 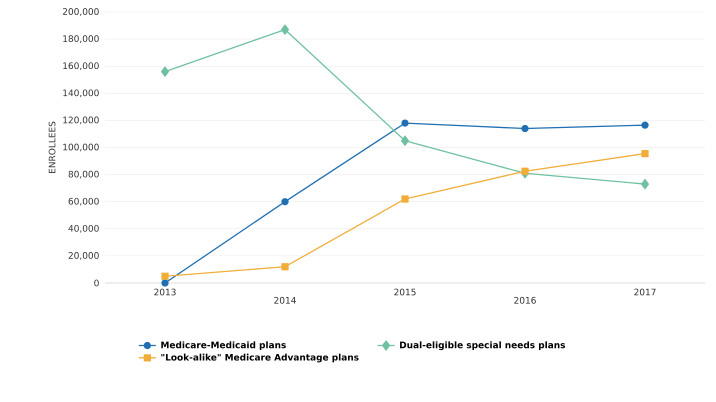 What do you see at coordinates (525, 300) in the screenshot?
I see `x-tick-label: 2016` at bounding box center [525, 300].